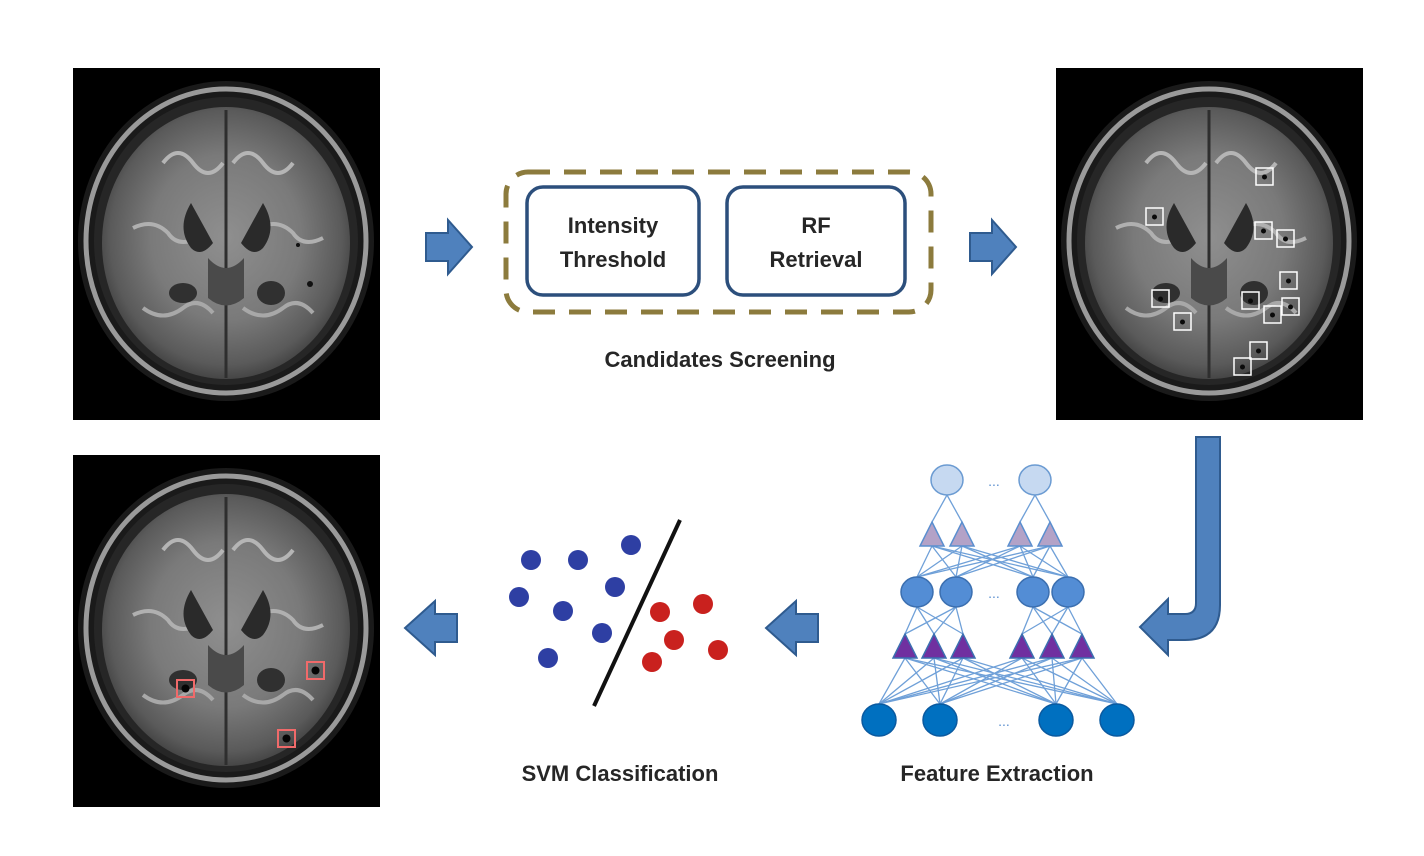 This screenshot has width=1424, height=856. What do you see at coordinates (719, 359) in the screenshot?
I see `candidates-screening-caption: Candidates Screening` at bounding box center [719, 359].